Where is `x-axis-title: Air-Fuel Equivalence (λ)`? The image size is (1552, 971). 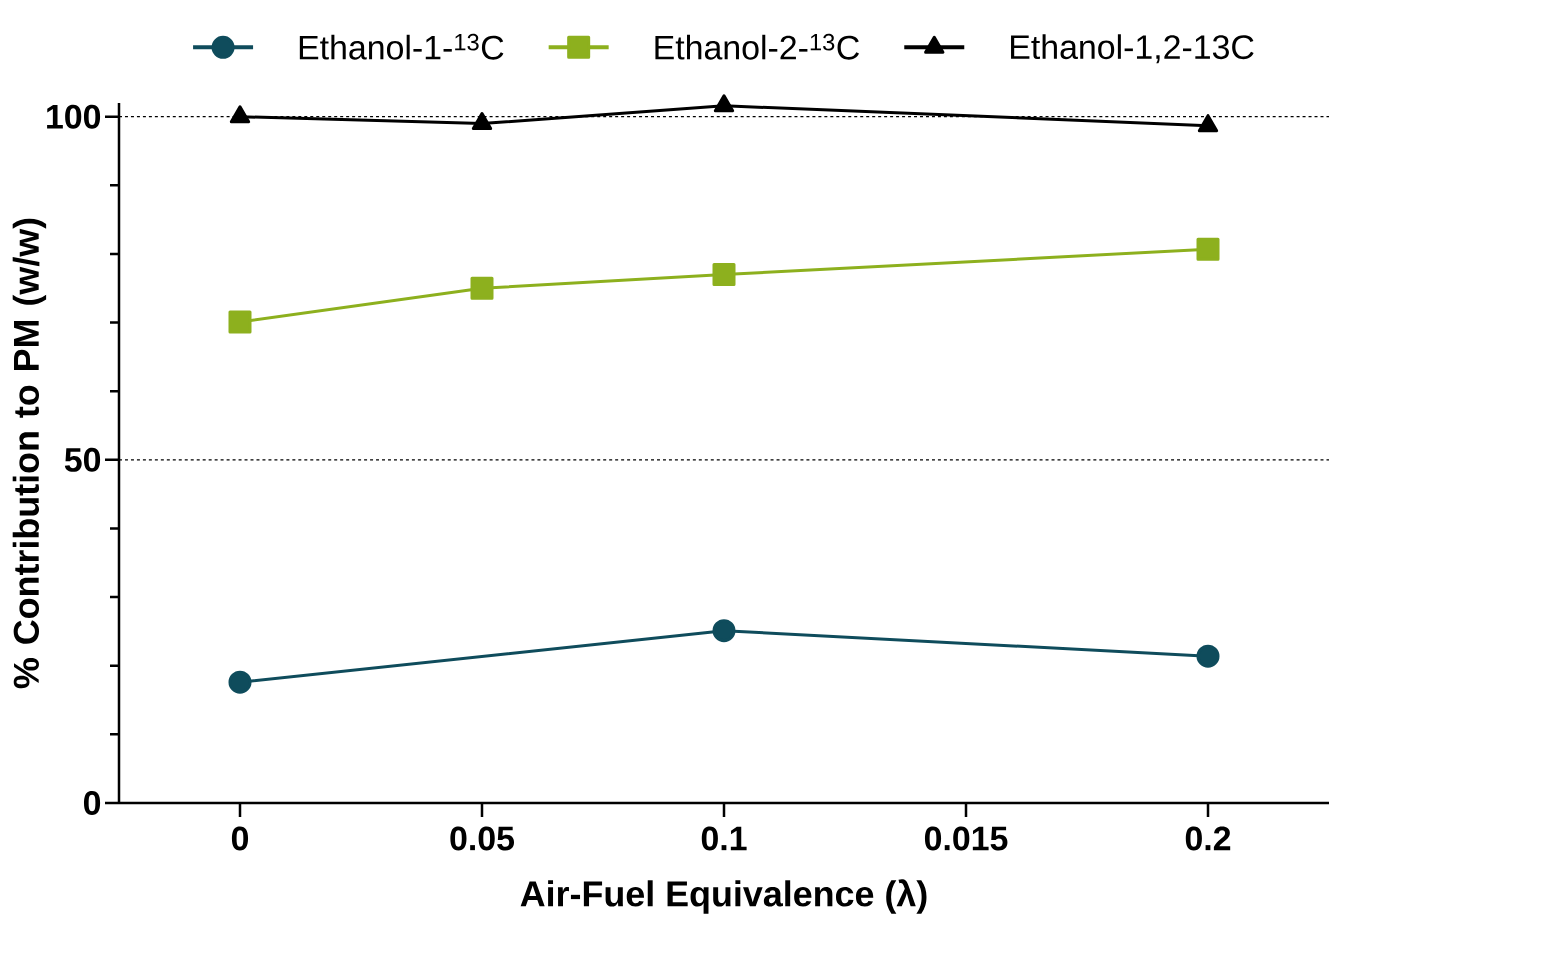 x-axis-title: Air-Fuel Equivalence (λ) is located at coordinates (723, 896).